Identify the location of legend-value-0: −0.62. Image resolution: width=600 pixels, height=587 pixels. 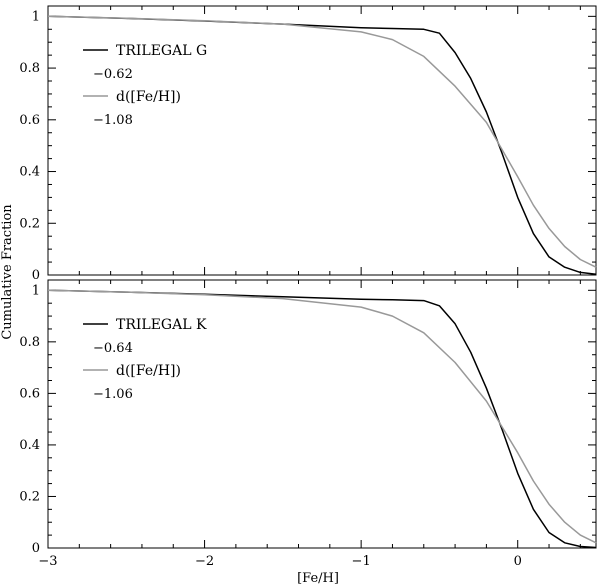
(113, 74).